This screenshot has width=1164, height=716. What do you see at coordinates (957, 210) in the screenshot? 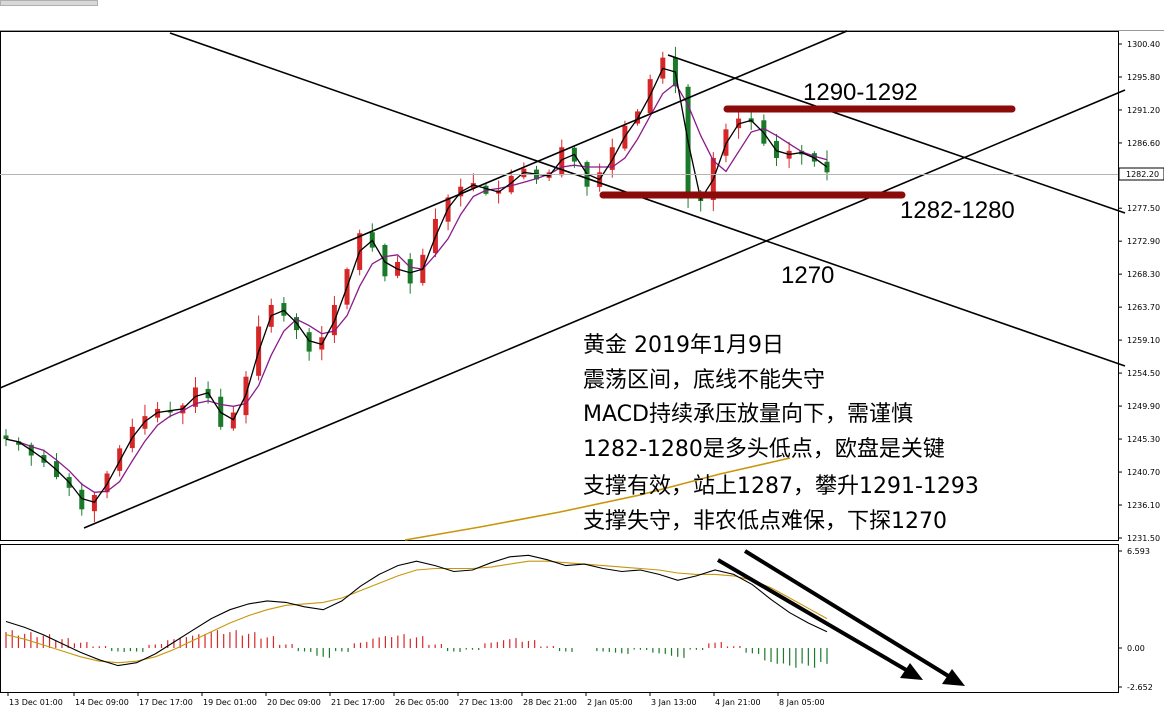
I see `support-label: 1282-1280` at bounding box center [957, 210].